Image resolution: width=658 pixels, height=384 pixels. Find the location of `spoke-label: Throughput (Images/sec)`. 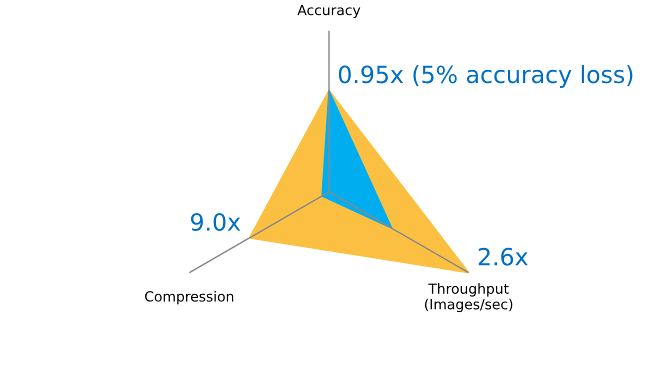

spoke-label: Throughput (Images/sec) is located at coordinates (468, 297).